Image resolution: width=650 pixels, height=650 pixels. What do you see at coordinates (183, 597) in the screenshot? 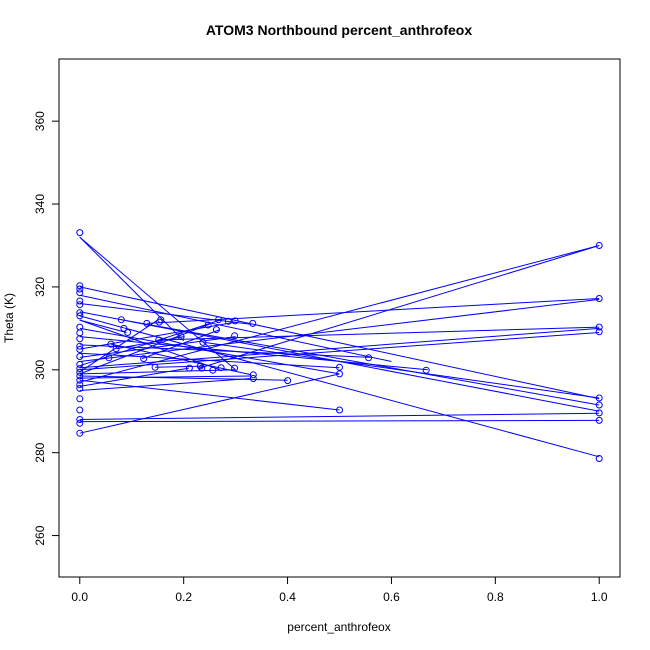
I see `x-tick-label-1: 0.2` at bounding box center [183, 597].